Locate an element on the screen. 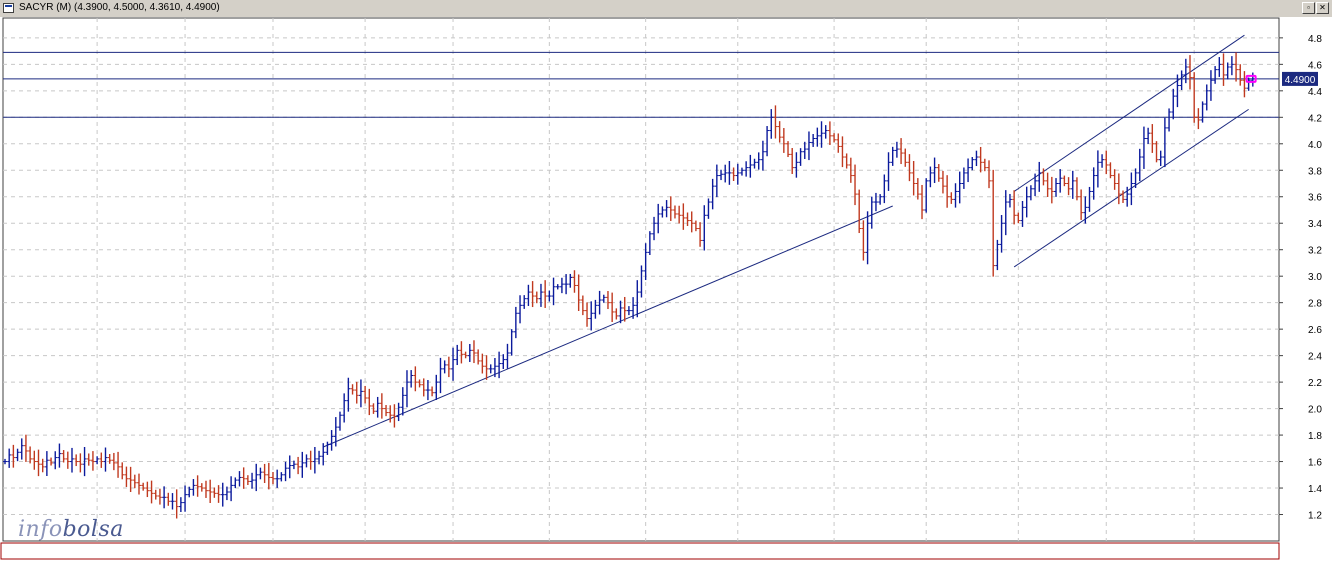  y-tick-label: 3.8 is located at coordinates (1315, 171).